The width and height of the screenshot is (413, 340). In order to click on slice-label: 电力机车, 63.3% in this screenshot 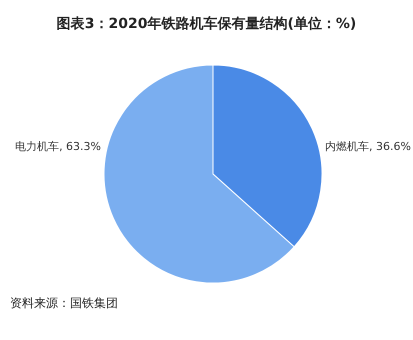, I will do `click(58, 146)`.